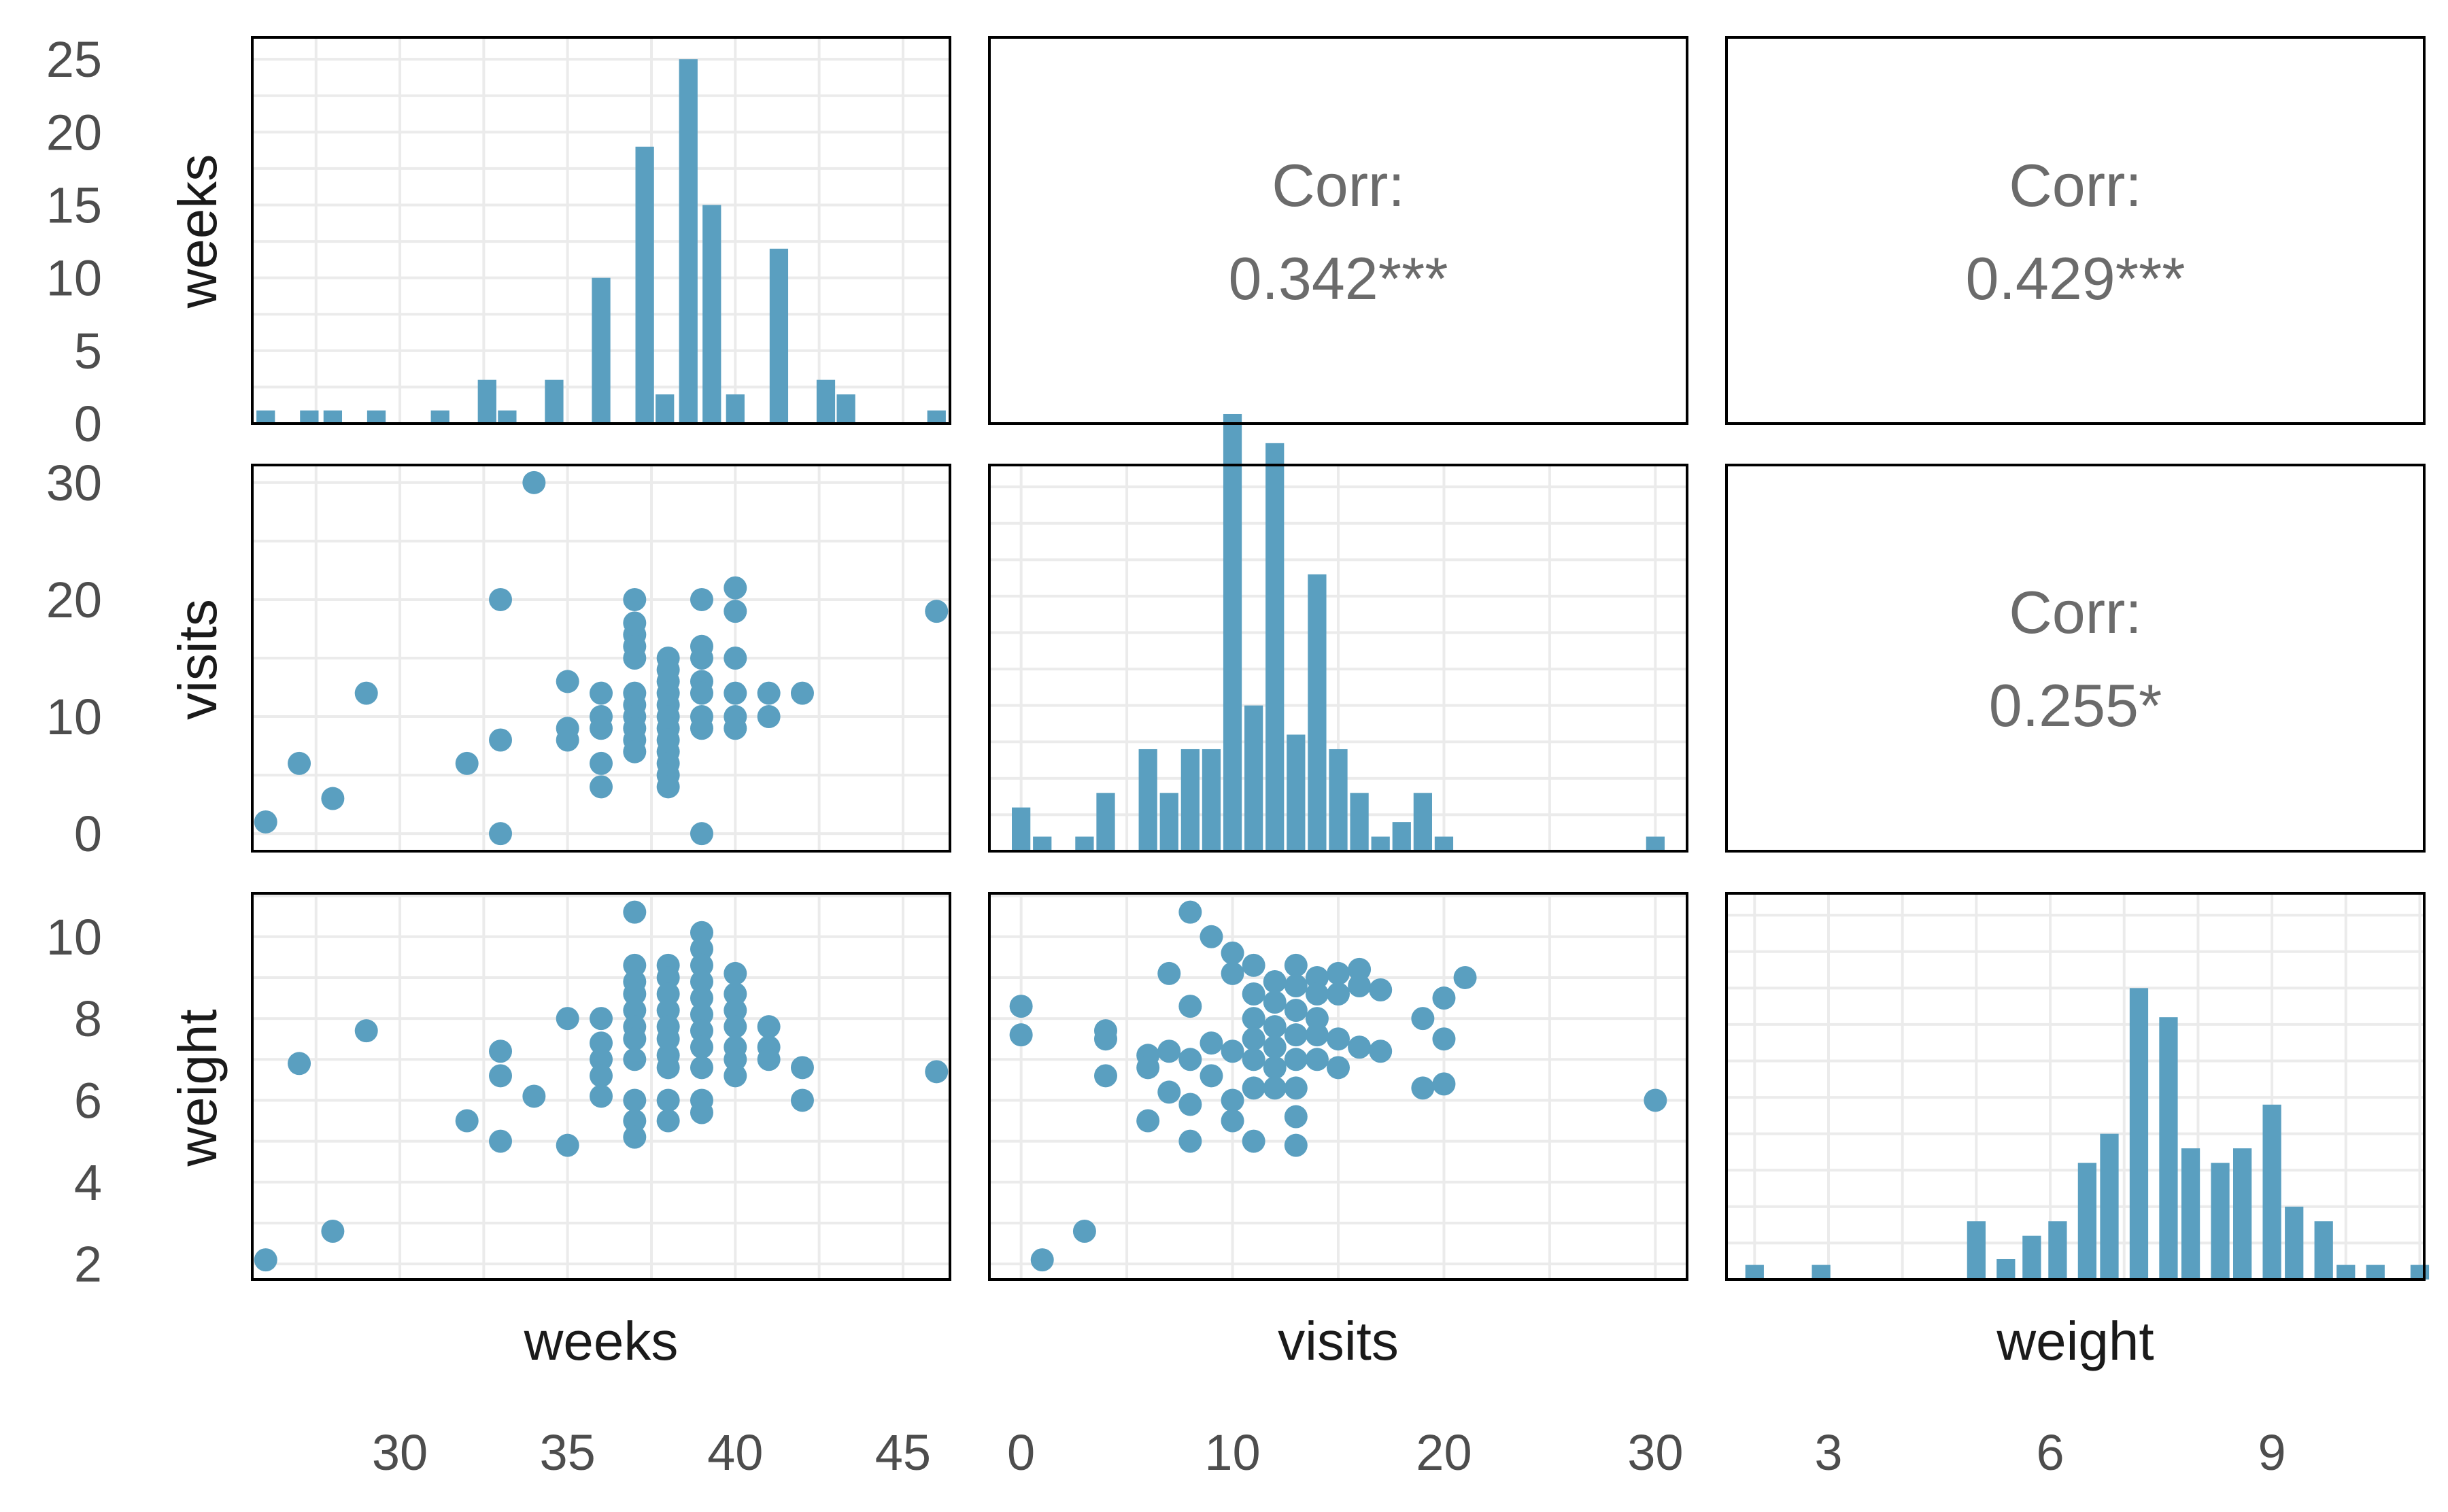 The width and height of the screenshot is (2448, 1512). I want to click on column-strip-visits: visits, so click(1339, 1341).